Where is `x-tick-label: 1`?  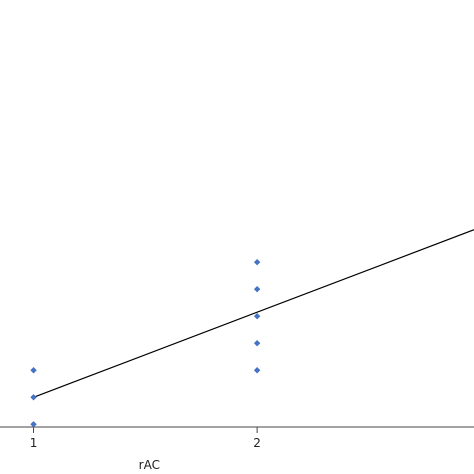
x-tick-label: 1 is located at coordinates (34, 443).